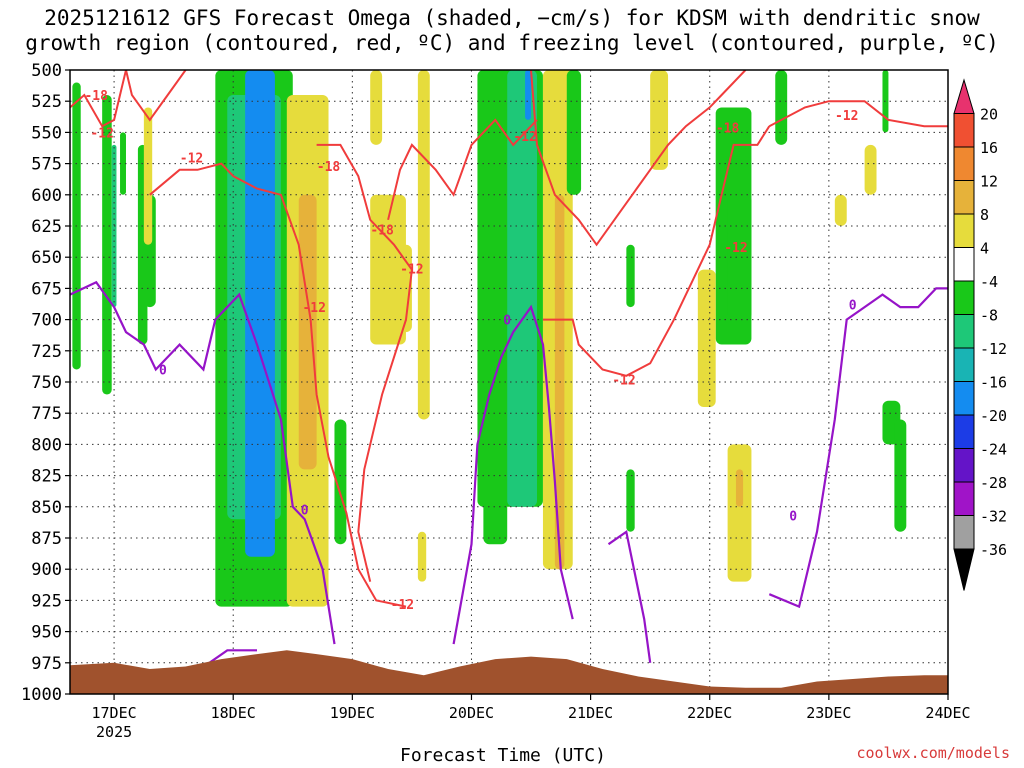 Image resolution: width=1024 pixels, height=768 pixels. I want to click on x-tick-label: 21DEC, so click(590, 713).